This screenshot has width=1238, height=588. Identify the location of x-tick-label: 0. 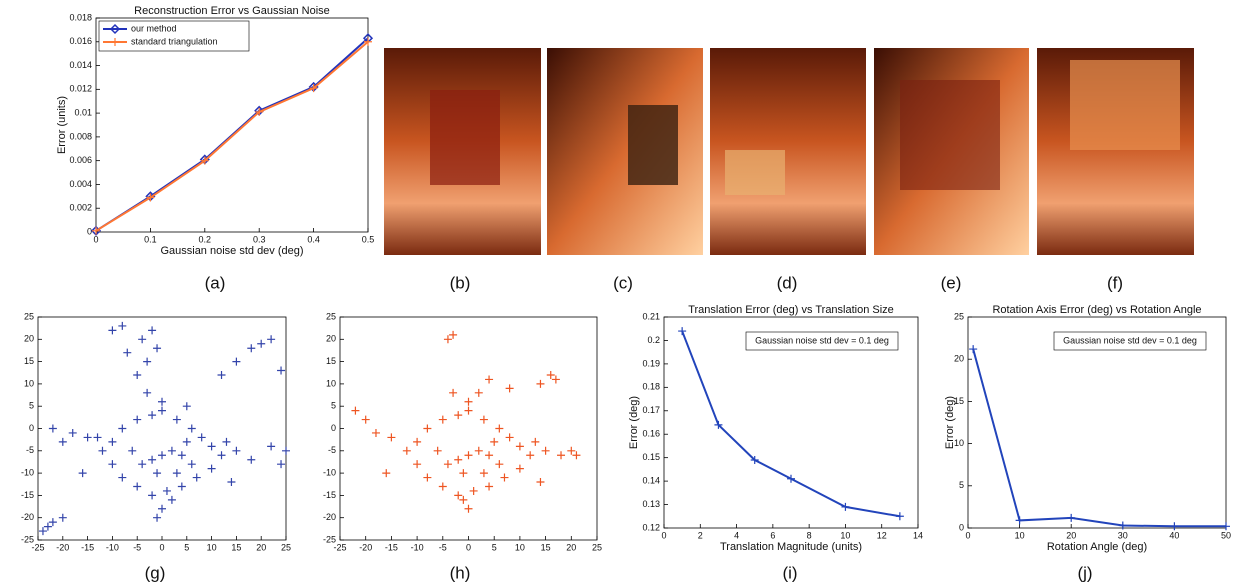
(161, 547).